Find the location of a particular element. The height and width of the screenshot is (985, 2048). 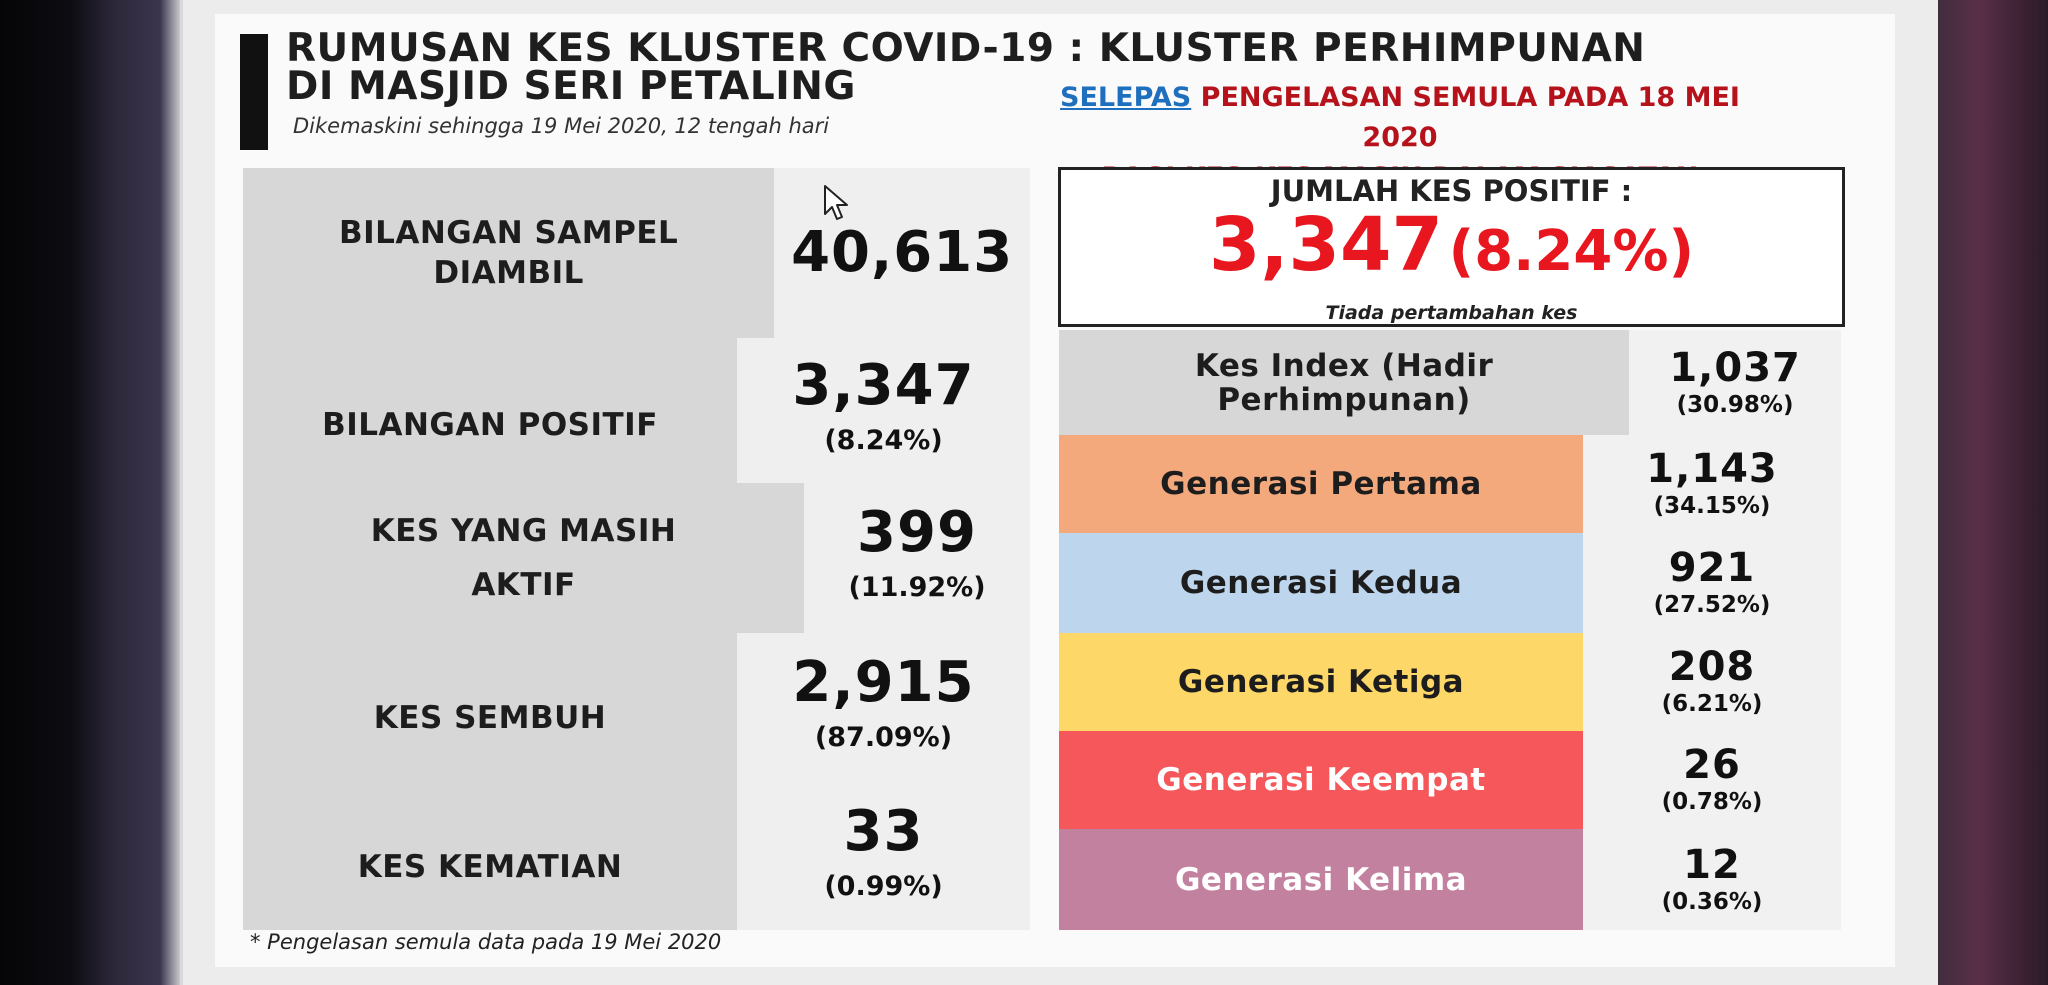

table-row: BILANGAN SAMPEL DIAMBIL 40,613 is located at coordinates (636, 253).